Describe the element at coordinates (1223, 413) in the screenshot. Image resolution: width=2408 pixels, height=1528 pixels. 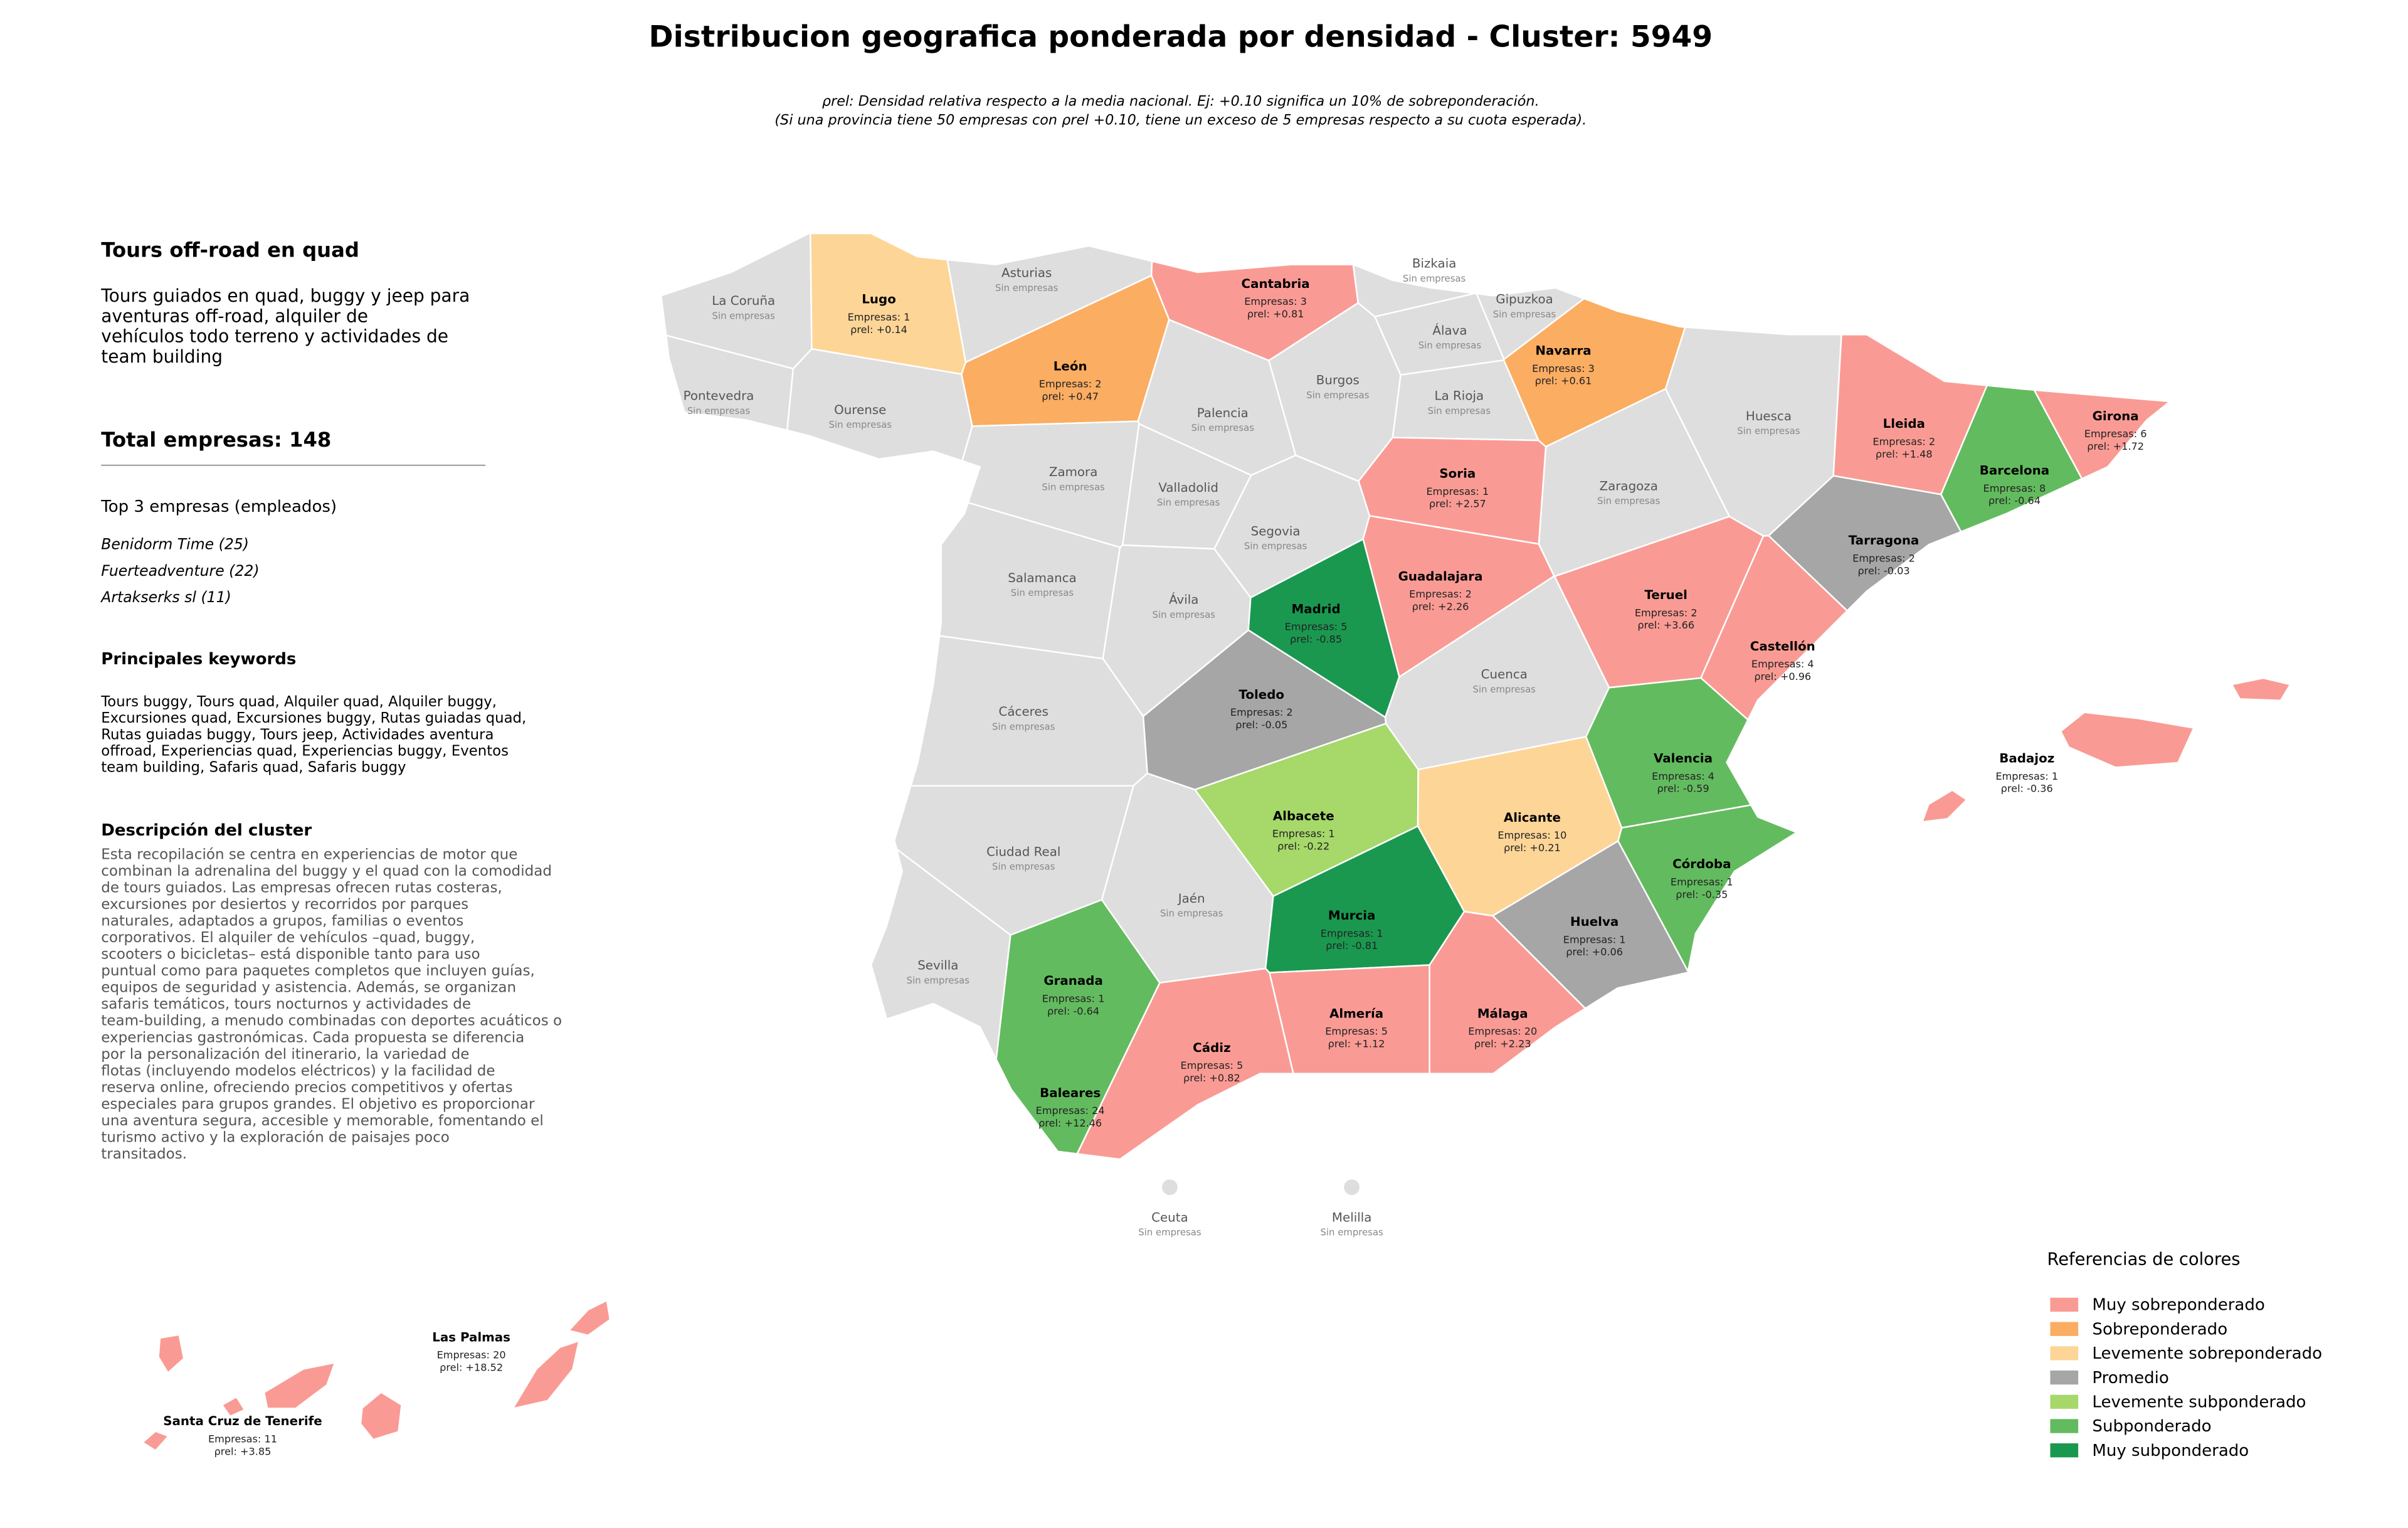
I see `province-name: Palencia` at that location.